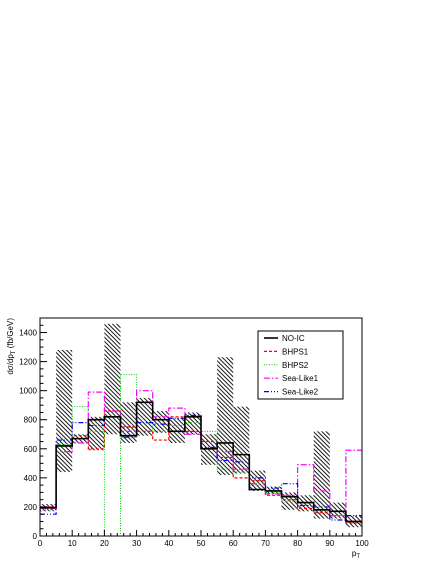 The image size is (436, 564). I want to click on y-tick-label: 600, so click(31, 449).